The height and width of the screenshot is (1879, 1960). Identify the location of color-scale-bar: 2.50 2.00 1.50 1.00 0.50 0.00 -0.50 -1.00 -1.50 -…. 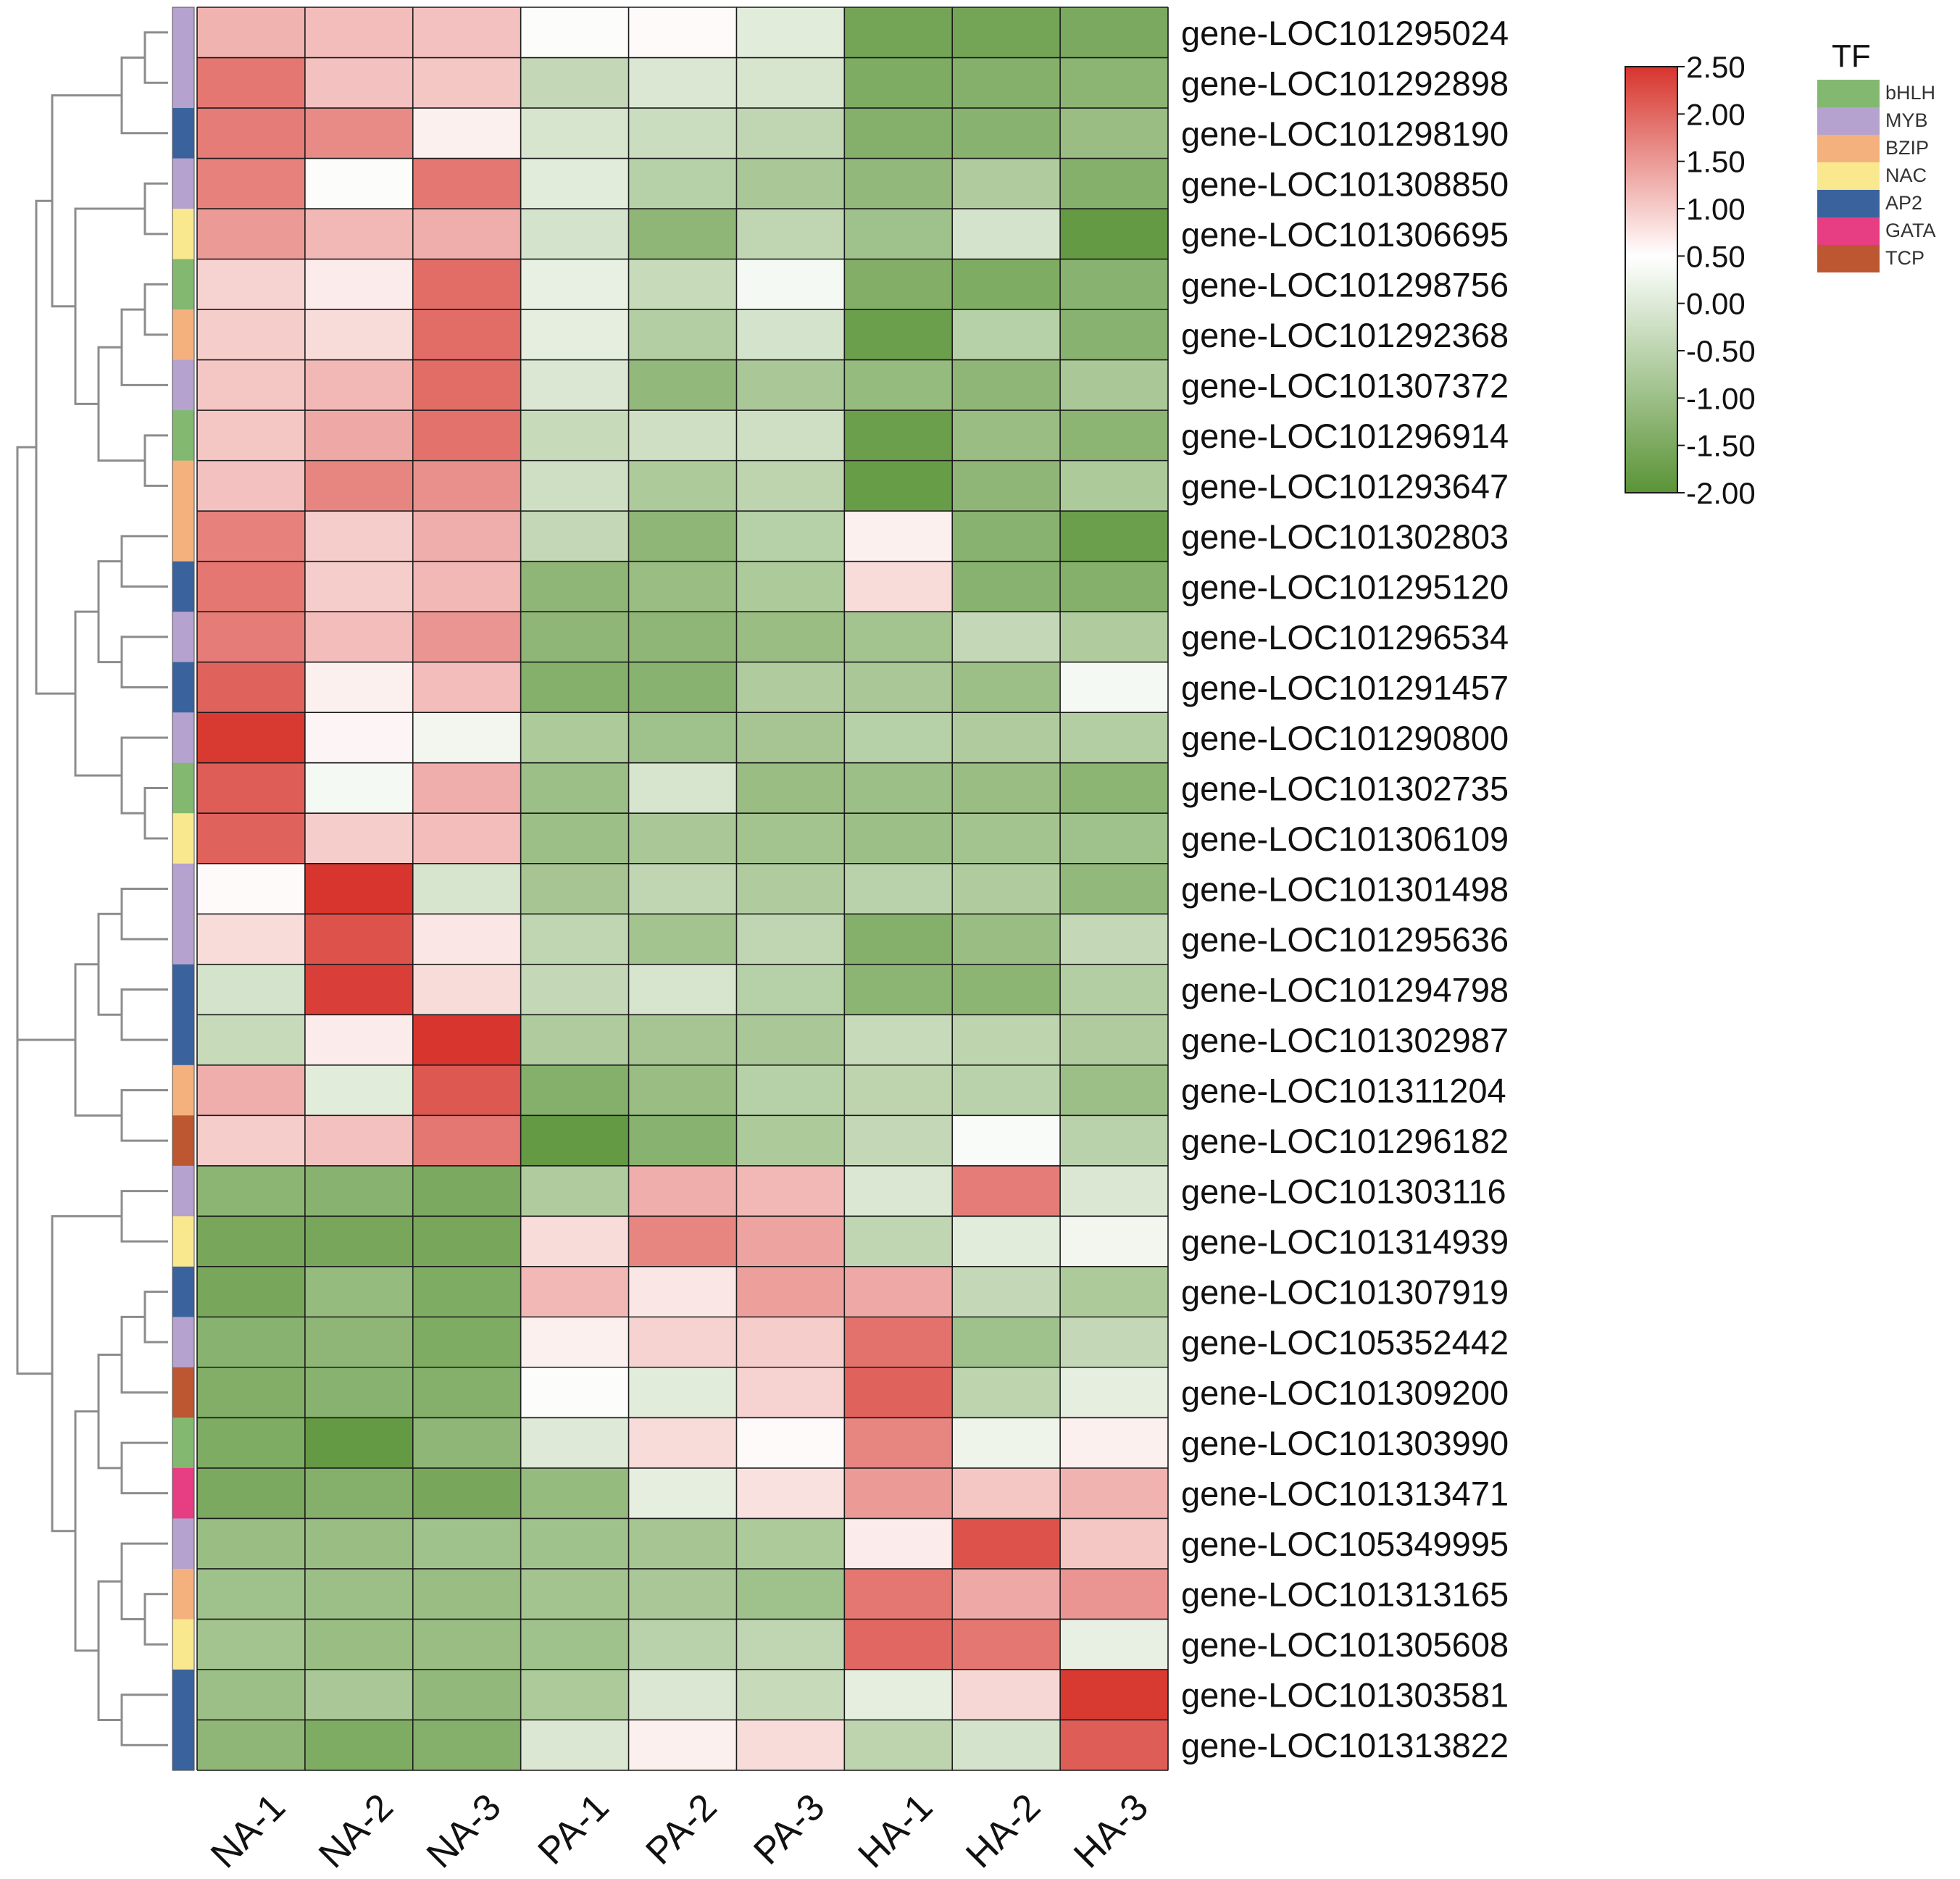
(1690, 280).